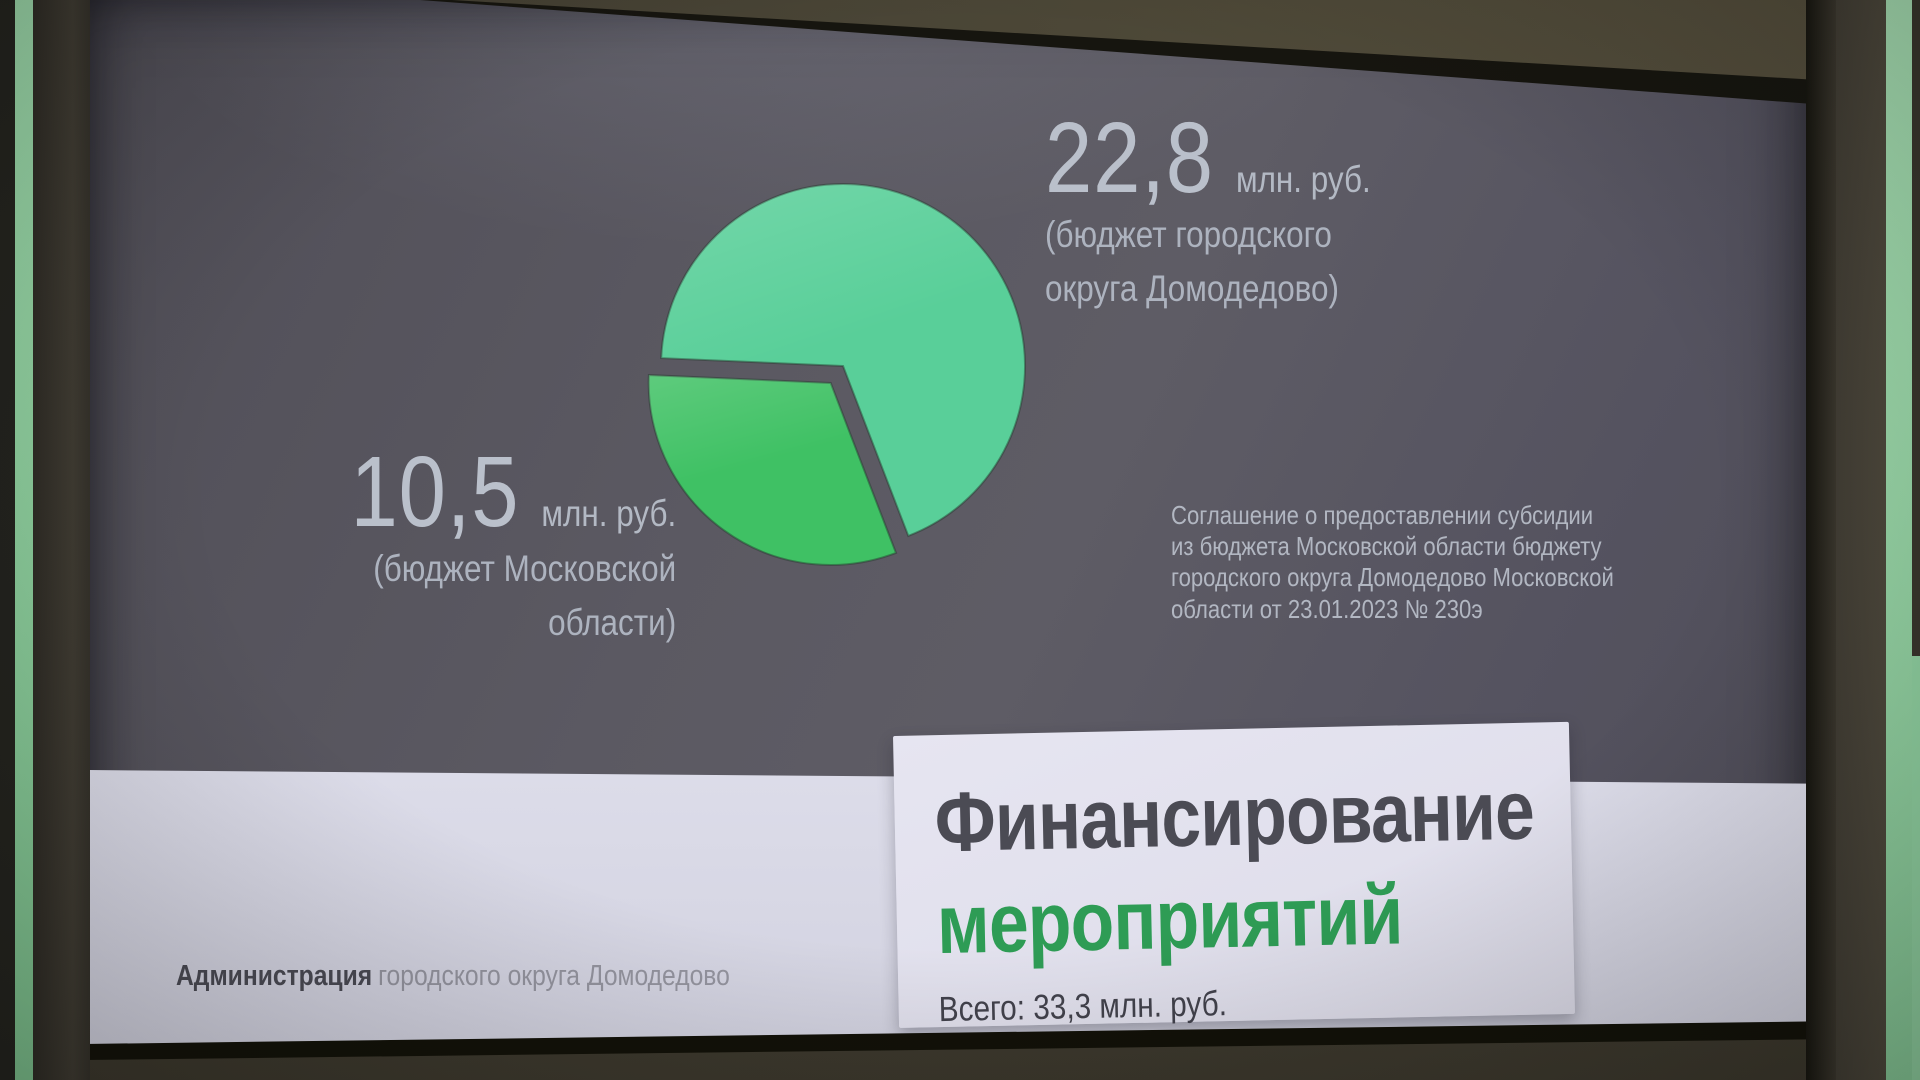 This screenshot has width=1920, height=1080. I want to click on card-title-line1: Финансирование, so click(1234, 816).